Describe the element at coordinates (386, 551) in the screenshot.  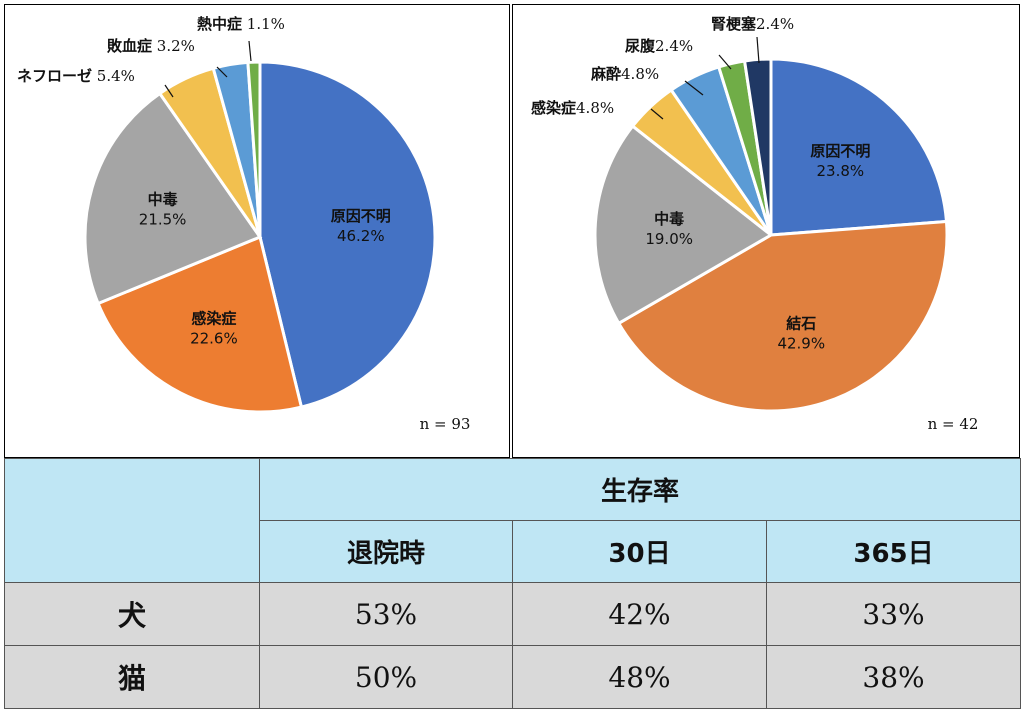
I see `column-header-discharge: 退院時` at that location.